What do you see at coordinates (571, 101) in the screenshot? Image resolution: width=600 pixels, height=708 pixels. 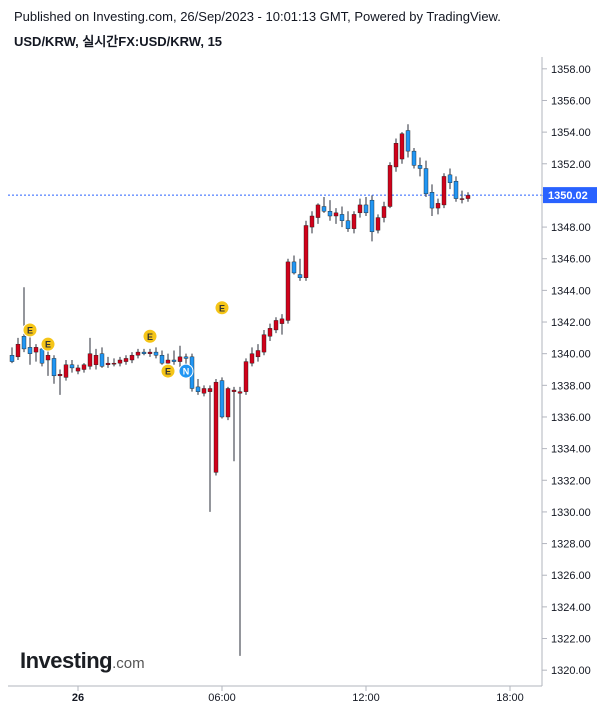 I see `y-tick-label: 1356.00` at bounding box center [571, 101].